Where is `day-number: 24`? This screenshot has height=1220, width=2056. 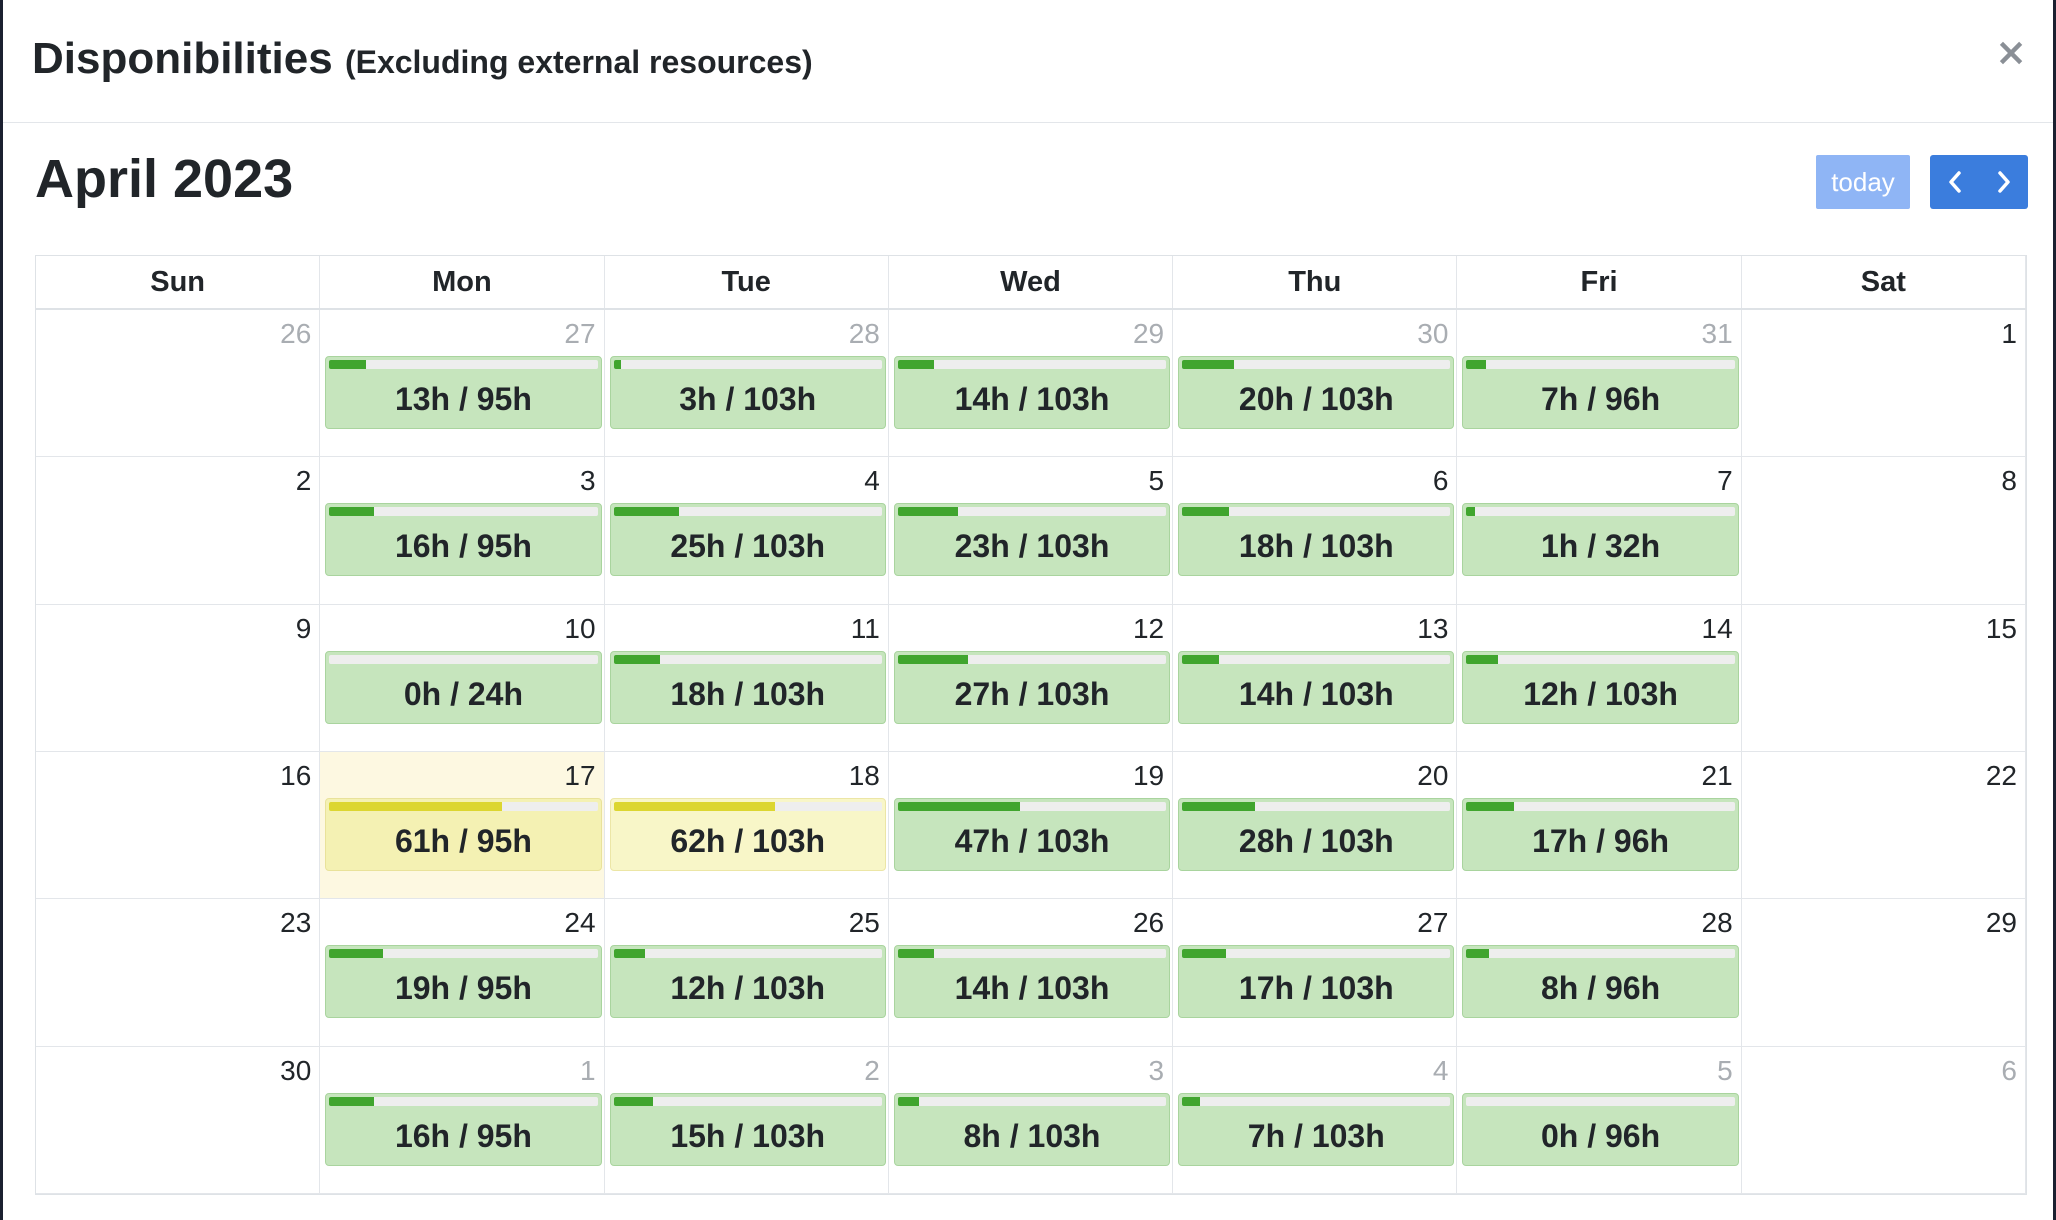
day-number: 24 is located at coordinates (580, 923).